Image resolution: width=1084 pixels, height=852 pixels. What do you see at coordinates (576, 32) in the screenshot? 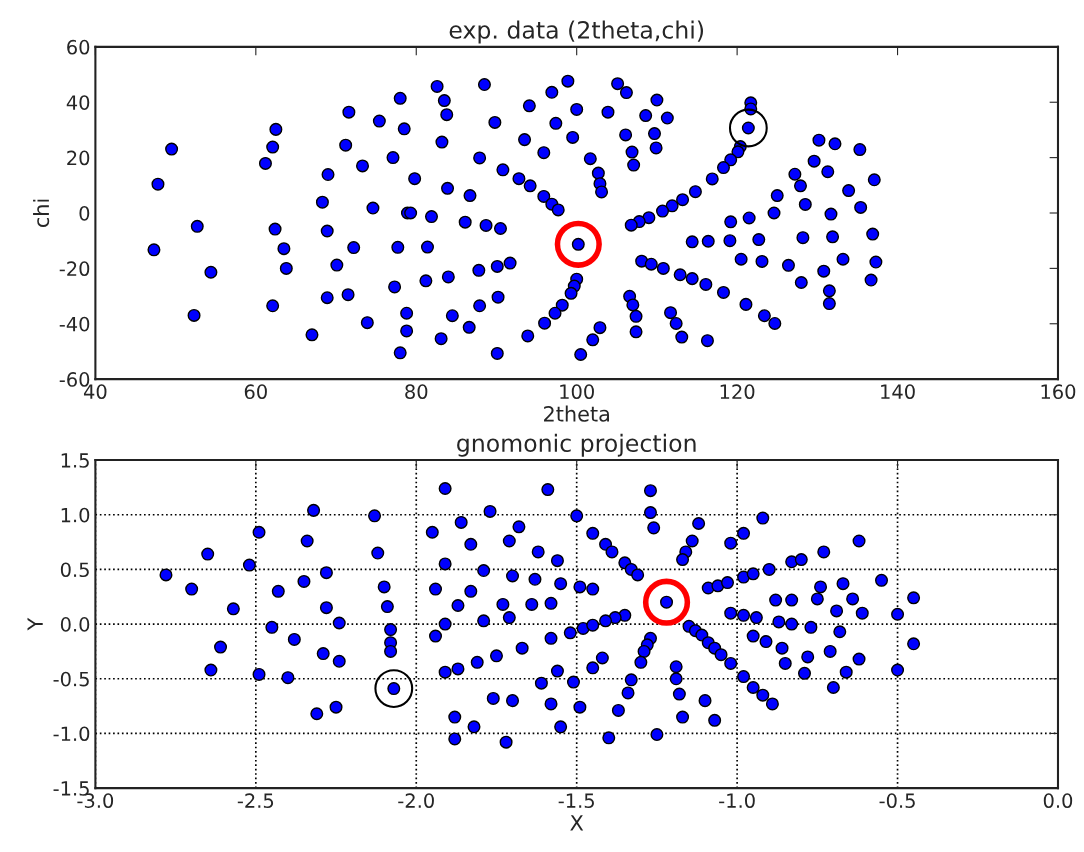
I see `chart-title: exp. data (2theta,chi)` at bounding box center [576, 32].